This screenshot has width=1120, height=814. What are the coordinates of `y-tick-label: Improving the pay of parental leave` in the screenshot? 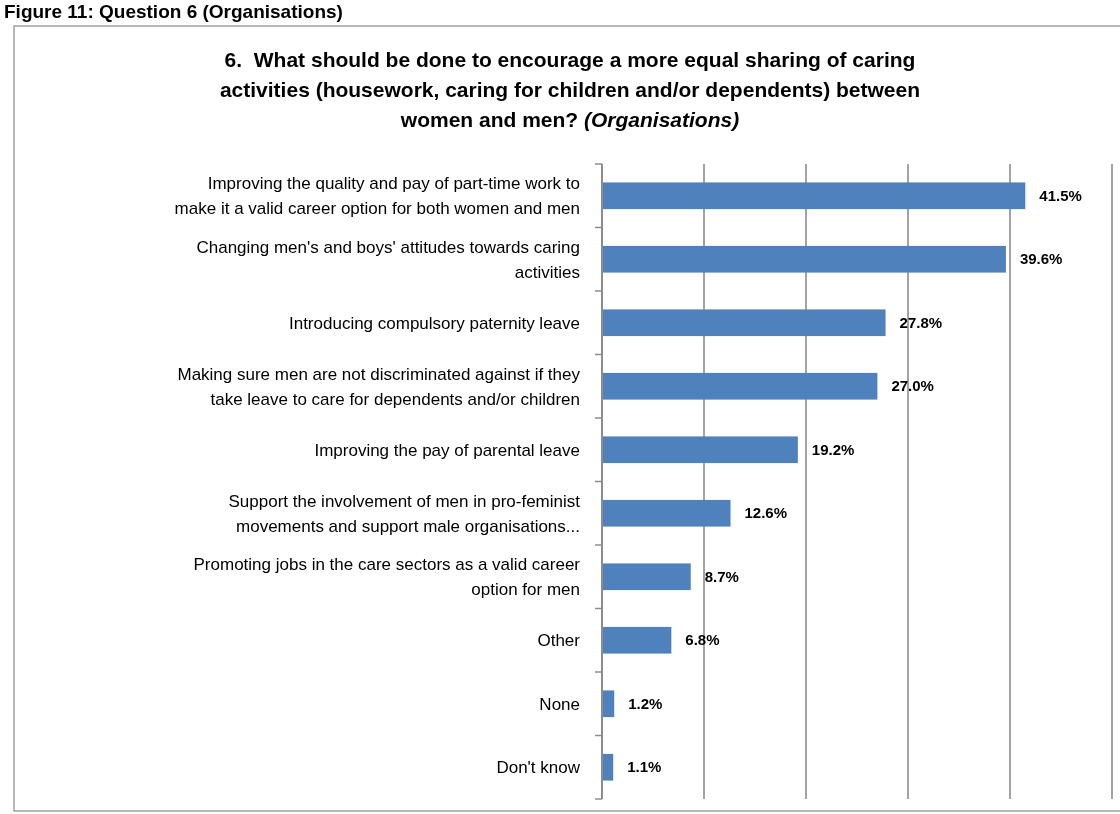 It's located at (447, 450).